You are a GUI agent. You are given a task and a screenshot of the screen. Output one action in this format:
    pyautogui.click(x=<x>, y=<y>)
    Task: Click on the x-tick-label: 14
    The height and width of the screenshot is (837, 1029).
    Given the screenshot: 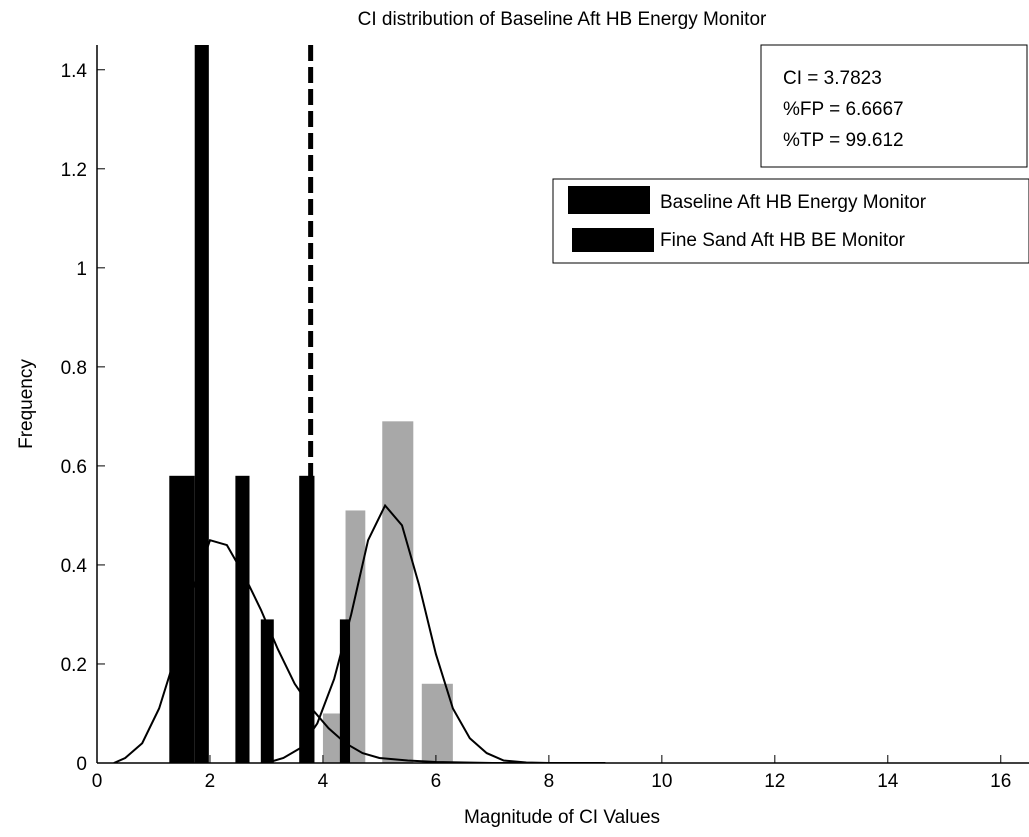 What is the action you would take?
    pyautogui.click(x=888, y=781)
    